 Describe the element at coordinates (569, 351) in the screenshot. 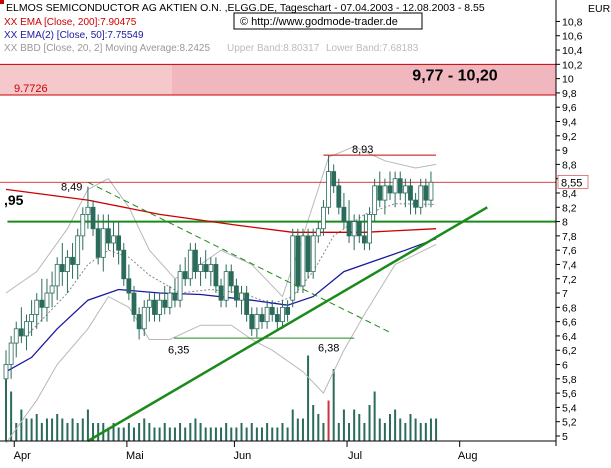

I see `y-tick-label: 6,2` at that location.